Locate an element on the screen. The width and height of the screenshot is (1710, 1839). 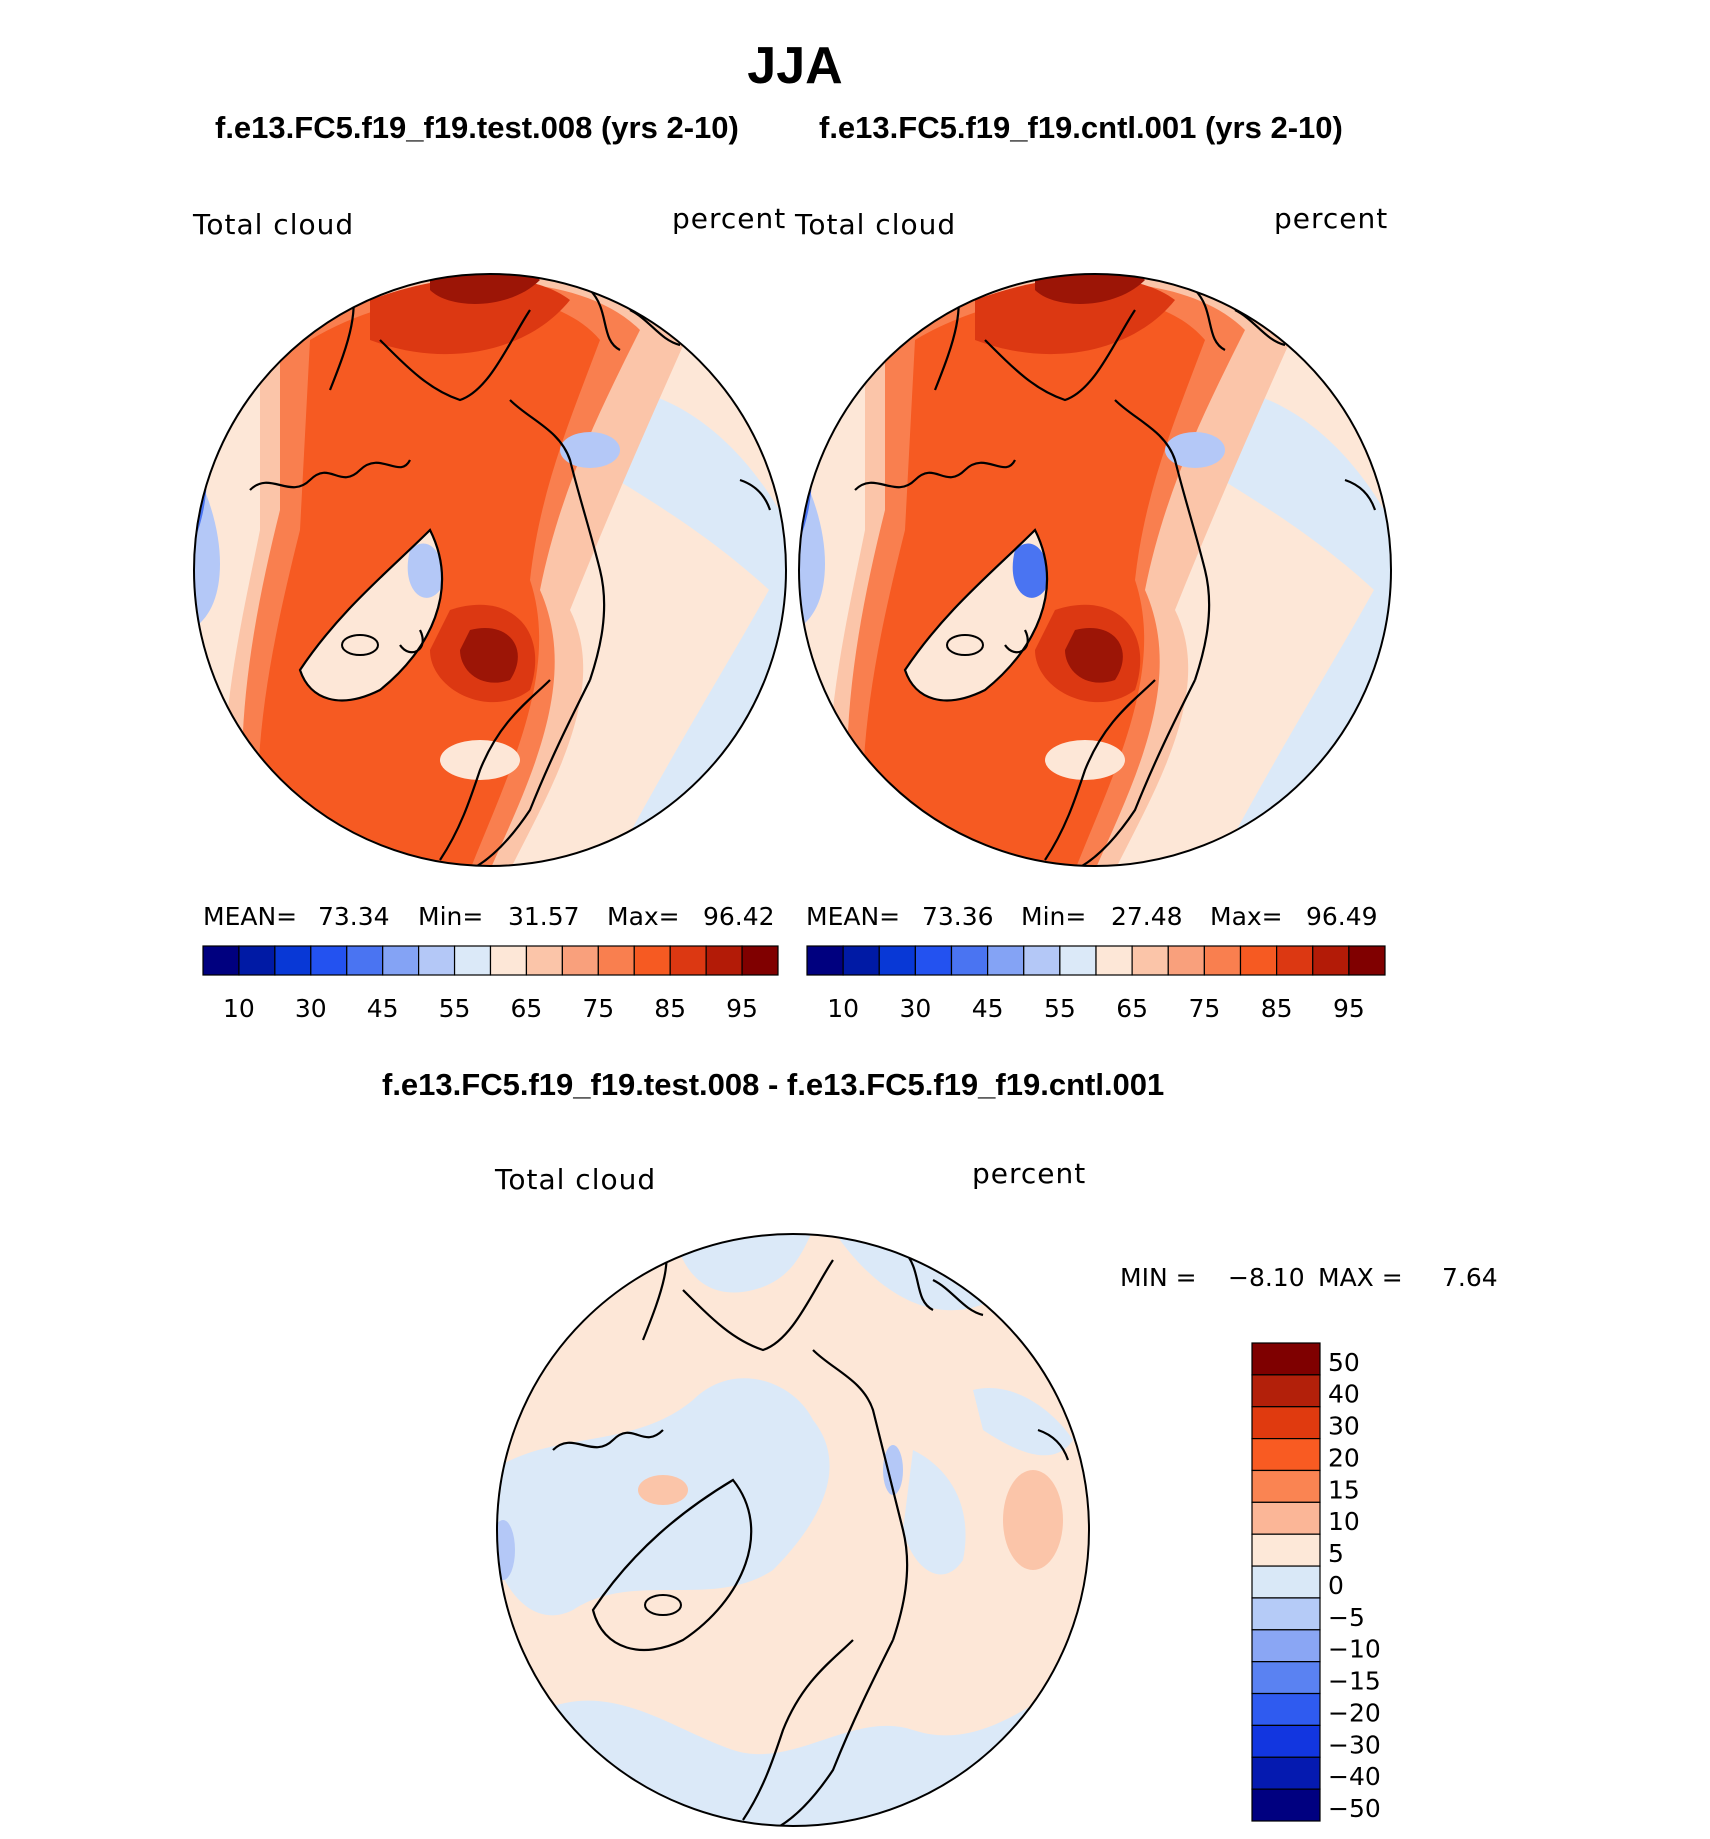
left-max-label: Max= is located at coordinates (643, 916).